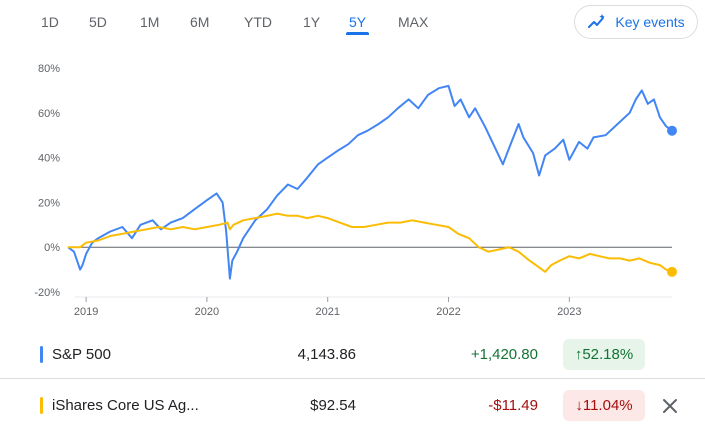 The image size is (705, 439). I want to click on row-percent-badge: ↓ 11.04%, so click(604, 405).